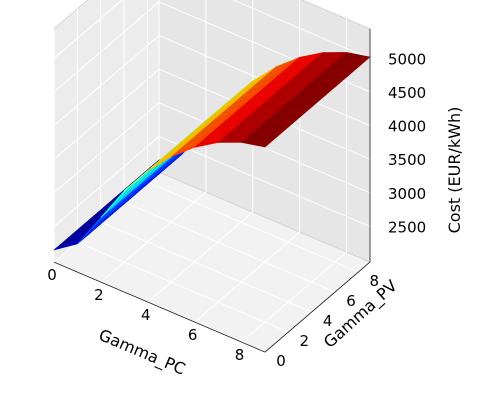 The width and height of the screenshot is (479, 400). Describe the element at coordinates (407, 194) in the screenshot. I see `z-tick-label: 3000` at that location.